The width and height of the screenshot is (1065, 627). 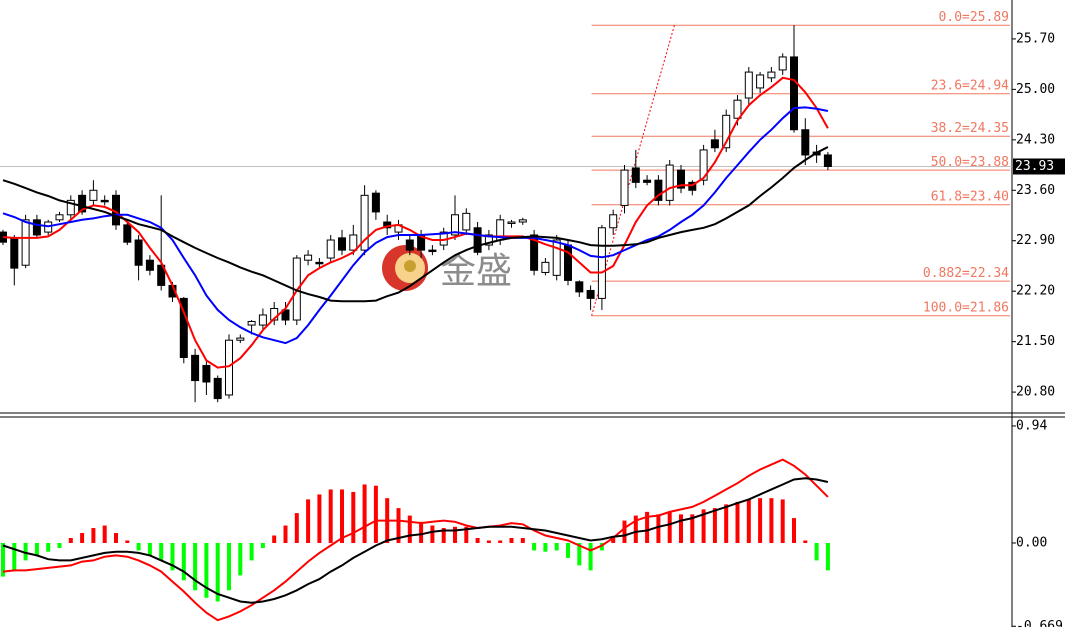 What do you see at coordinates (1035, 89) in the screenshot?
I see `y-tick-label: 25.00` at bounding box center [1035, 89].